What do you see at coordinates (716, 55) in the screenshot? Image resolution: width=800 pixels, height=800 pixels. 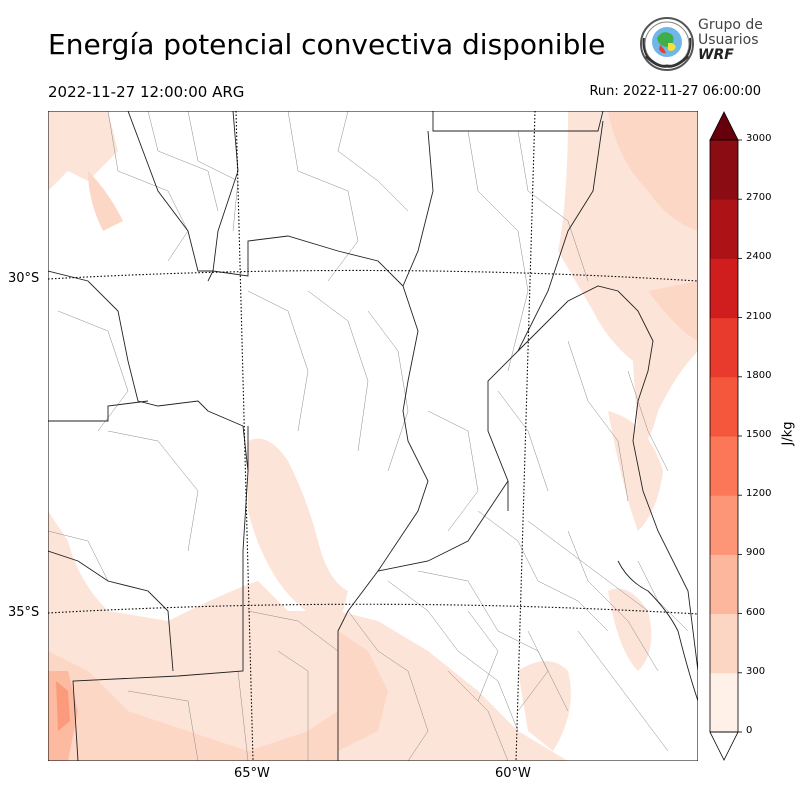 I see `logo-line-3: WRF` at bounding box center [716, 55].